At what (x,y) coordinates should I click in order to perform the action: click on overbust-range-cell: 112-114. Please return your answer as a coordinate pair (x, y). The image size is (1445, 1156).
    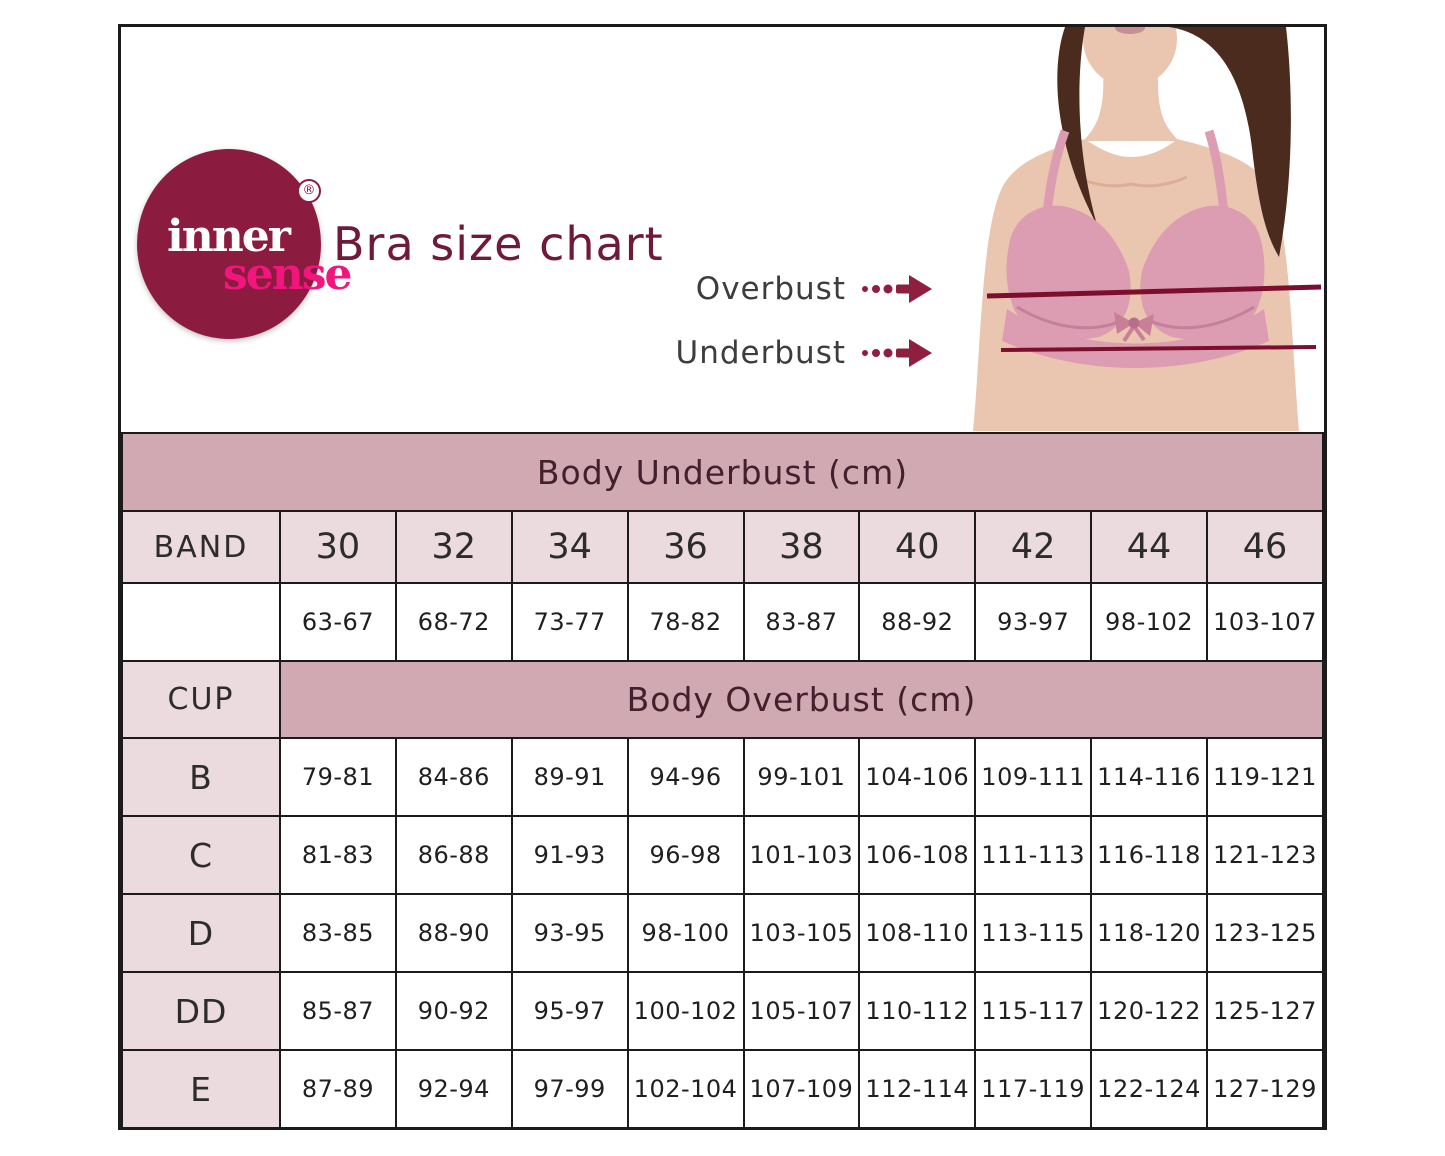
    Looking at the image, I should click on (917, 1089).